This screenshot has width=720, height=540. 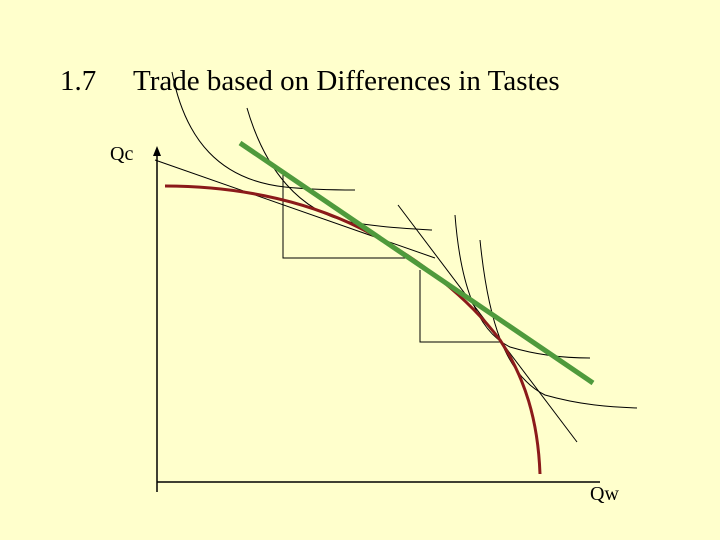 What do you see at coordinates (157, 151) in the screenshot?
I see `y-axis-arrow` at bounding box center [157, 151].